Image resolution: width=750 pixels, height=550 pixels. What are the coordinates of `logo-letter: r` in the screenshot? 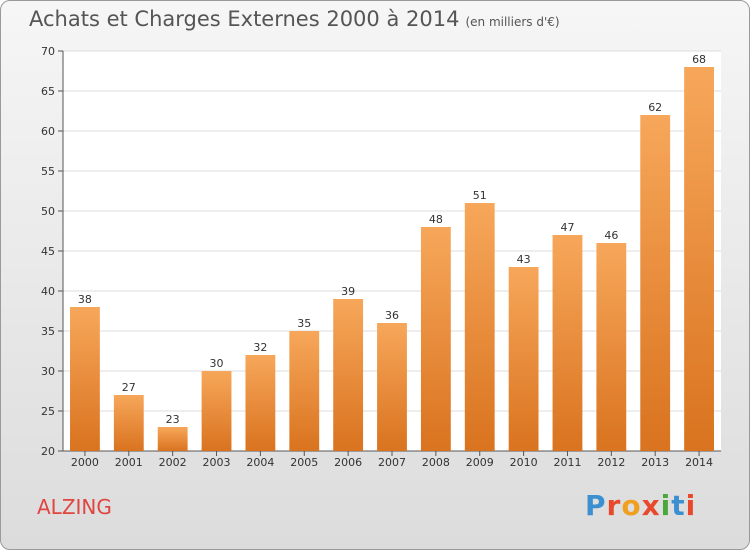 It's located at (614, 505).